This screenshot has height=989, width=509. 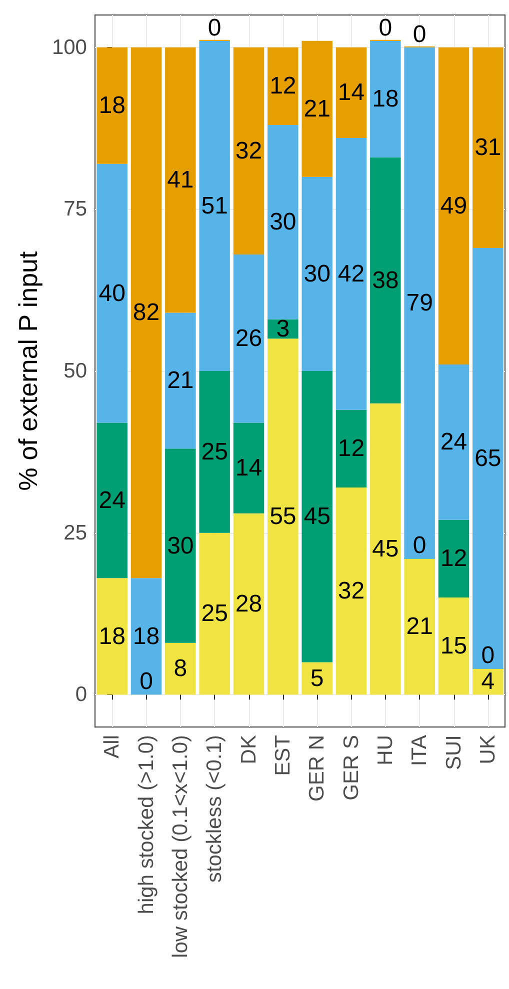 I want to click on x-tick-label: UK, so click(x=488, y=749).